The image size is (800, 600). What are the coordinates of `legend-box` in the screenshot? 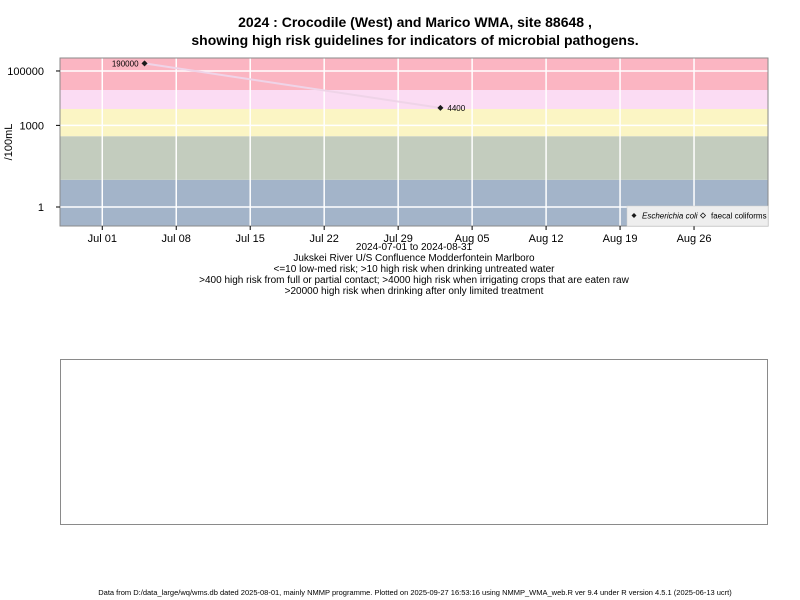 It's located at (697, 216).